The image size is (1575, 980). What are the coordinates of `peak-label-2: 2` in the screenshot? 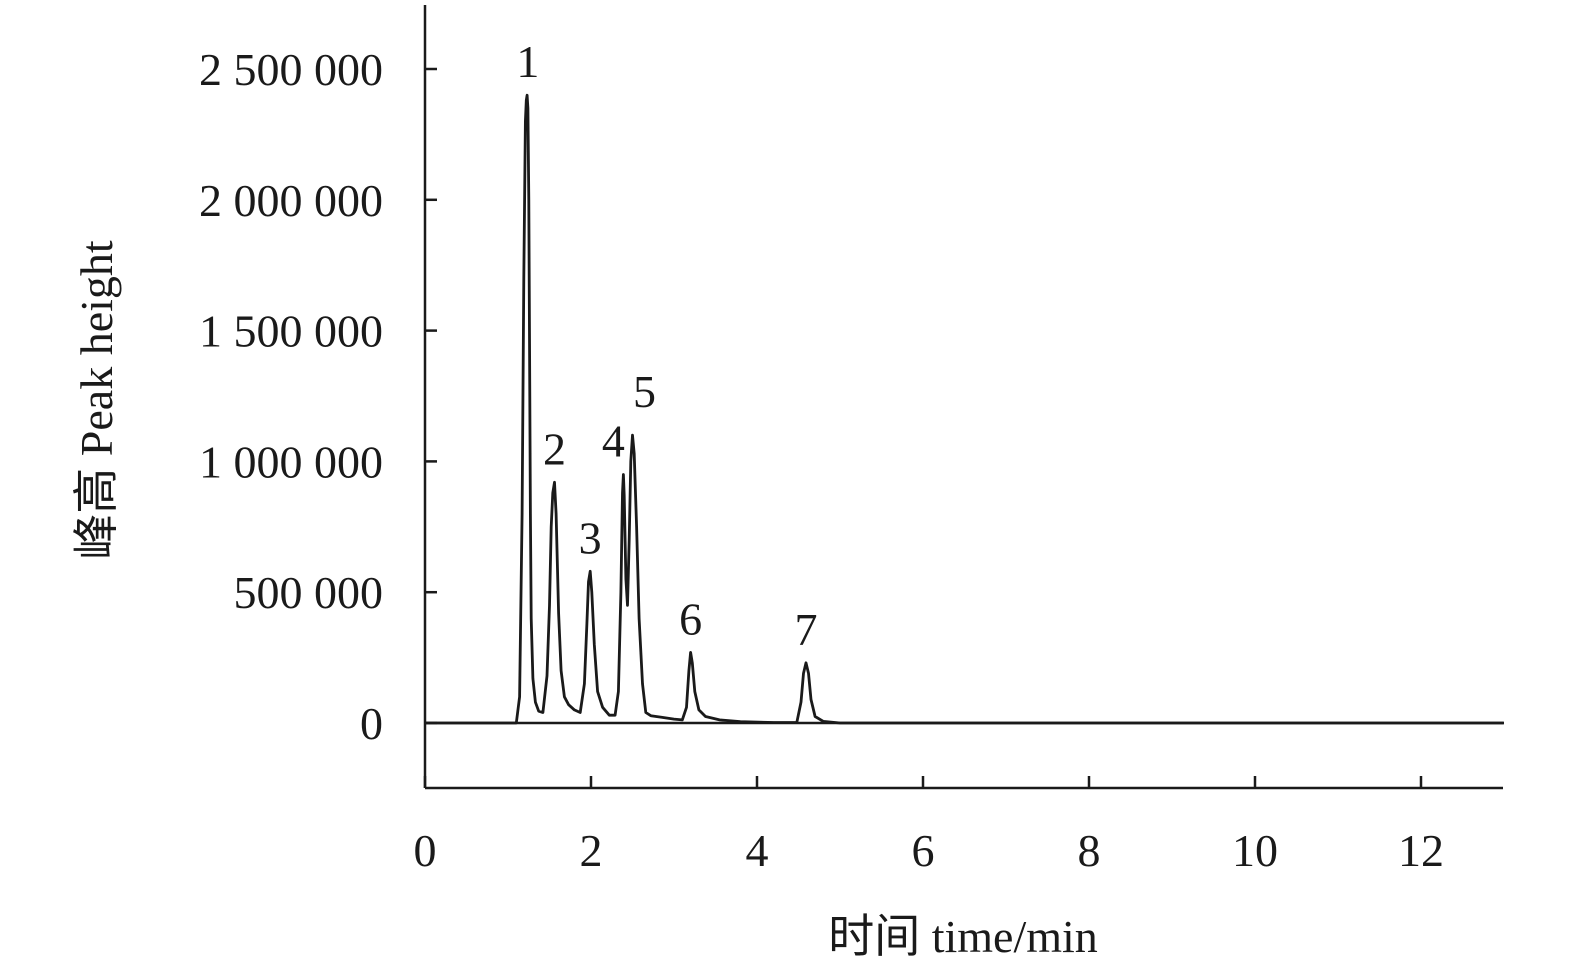 It's located at (554, 448).